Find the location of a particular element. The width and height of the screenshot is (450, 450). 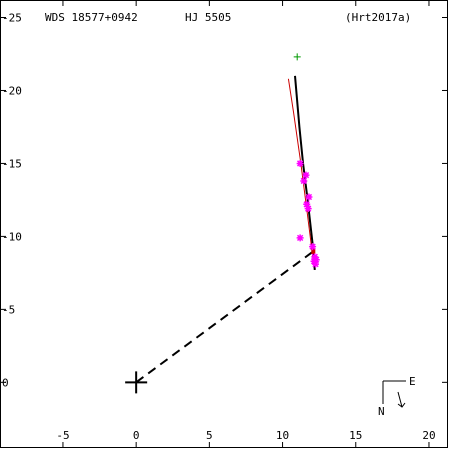

x-tick-label: 5 is located at coordinates (209, 435).